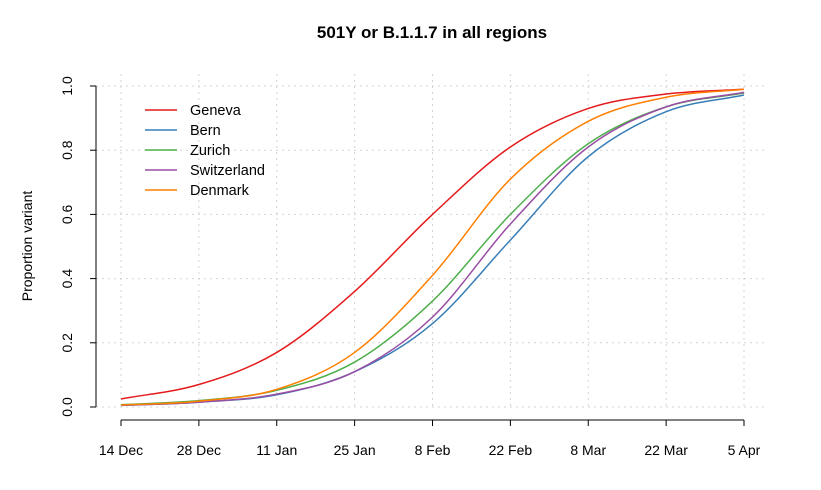  Describe the element at coordinates (67, 407) in the screenshot. I see `y-tick-label: 0.0` at that location.